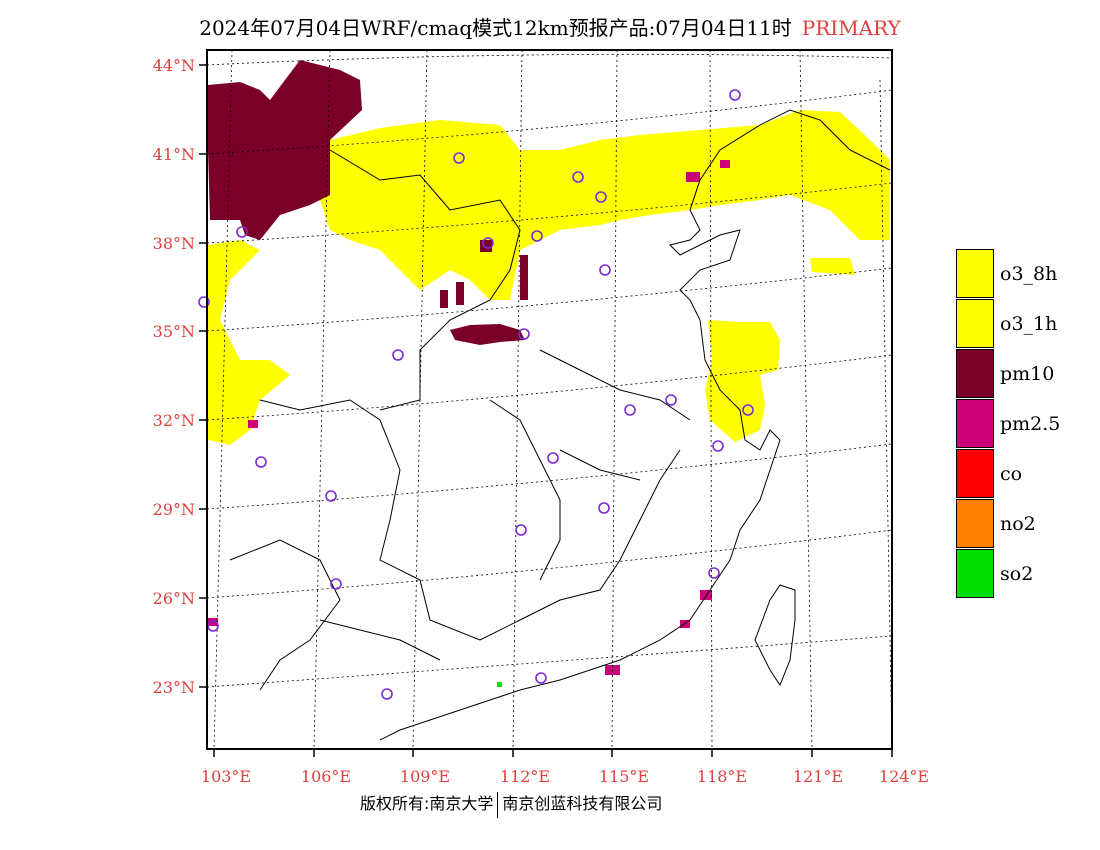 This screenshot has height=850, width=1100. What do you see at coordinates (174, 331) in the screenshot?
I see `lat-label: 35°N` at bounding box center [174, 331].